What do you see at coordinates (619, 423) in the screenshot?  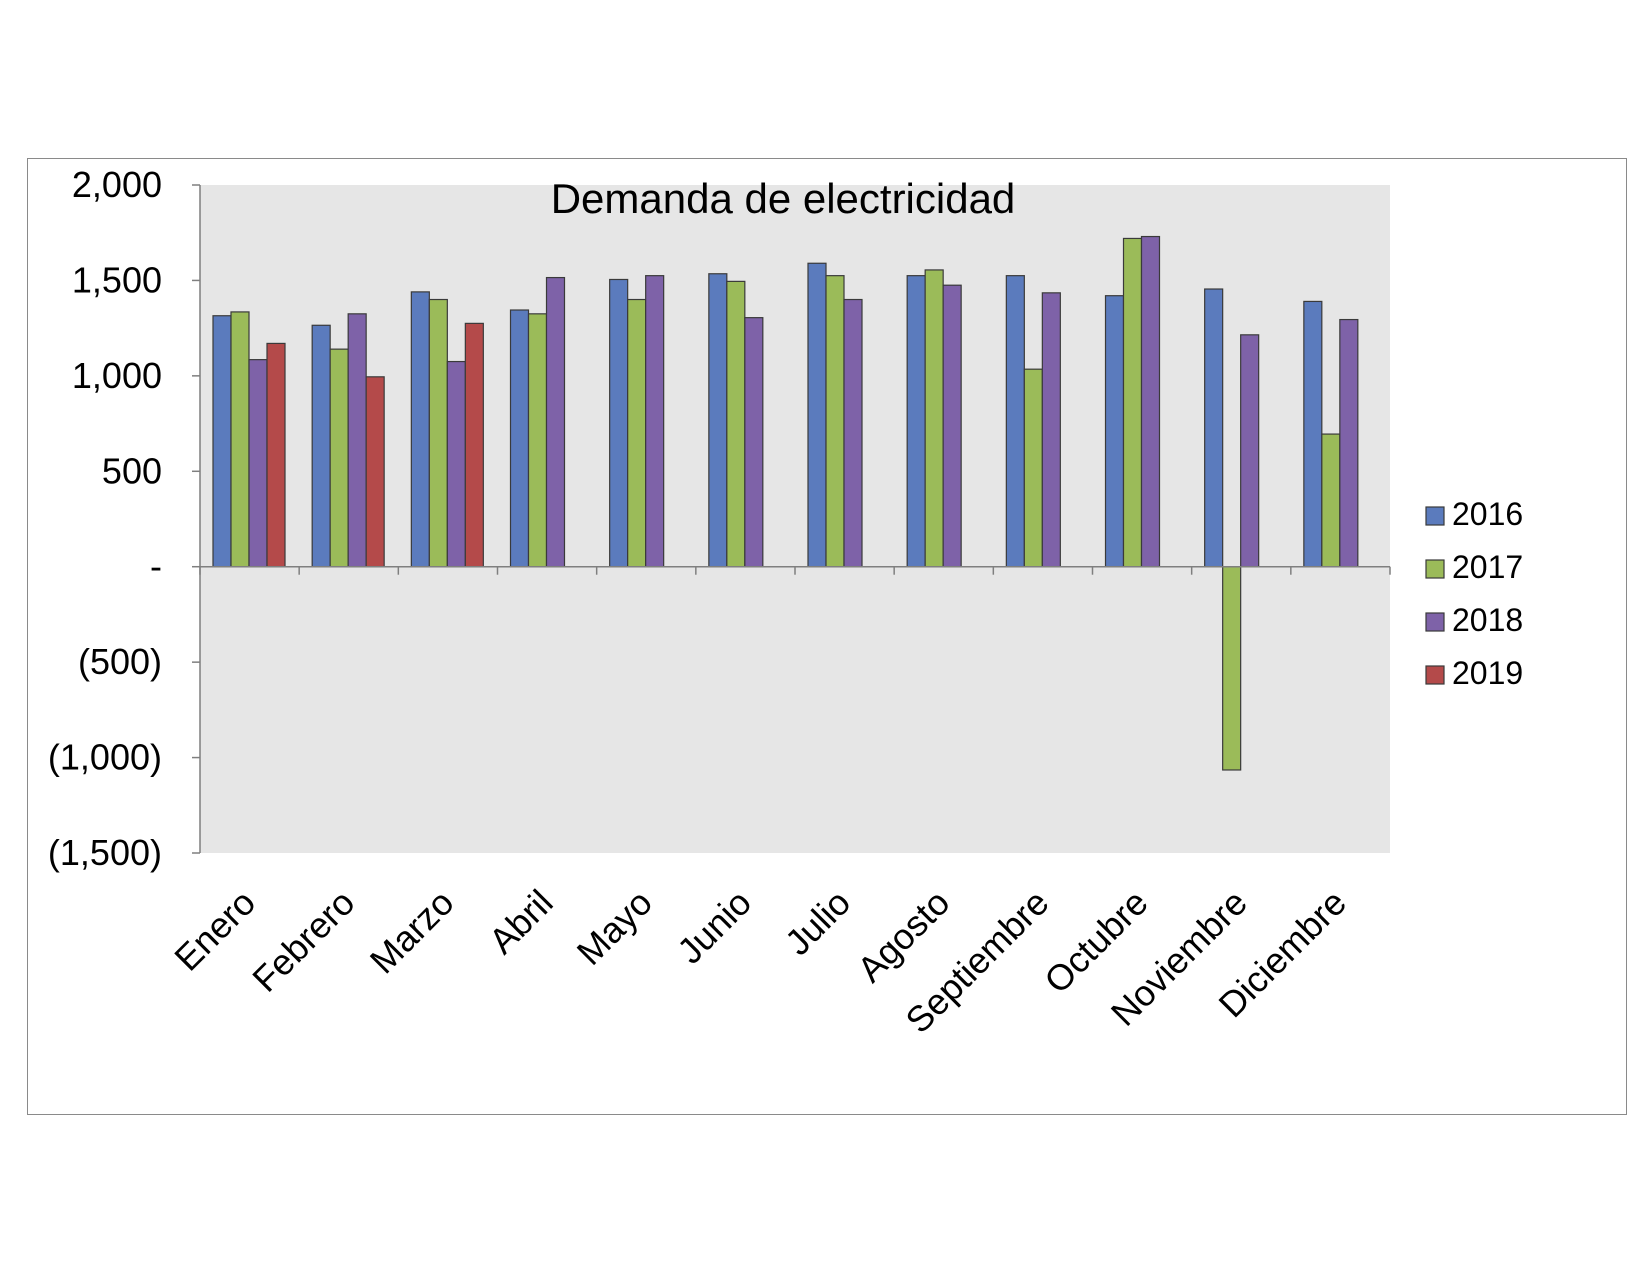 I see `bar-mayo-2016` at bounding box center [619, 423].